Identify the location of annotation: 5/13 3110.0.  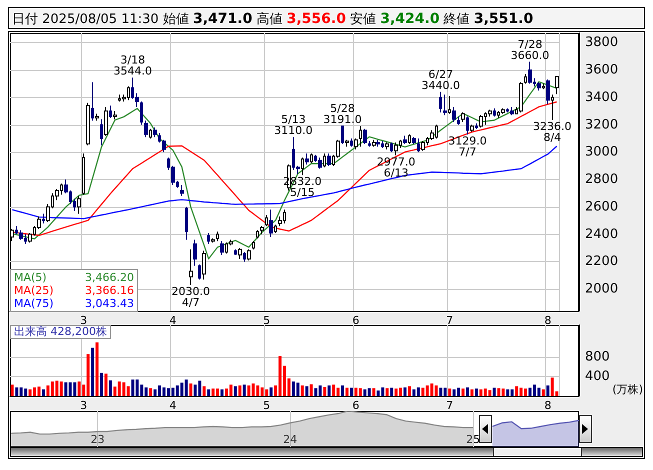
(293, 125).